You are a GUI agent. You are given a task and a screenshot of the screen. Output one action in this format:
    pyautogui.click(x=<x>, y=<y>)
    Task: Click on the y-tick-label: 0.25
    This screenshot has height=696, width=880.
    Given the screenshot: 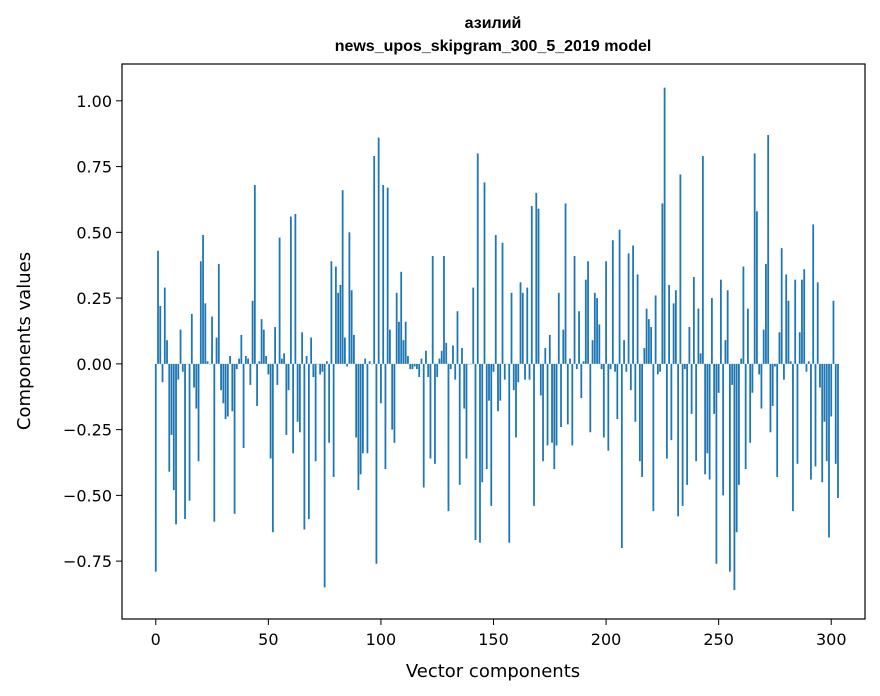 What is the action you would take?
    pyautogui.click(x=94, y=298)
    